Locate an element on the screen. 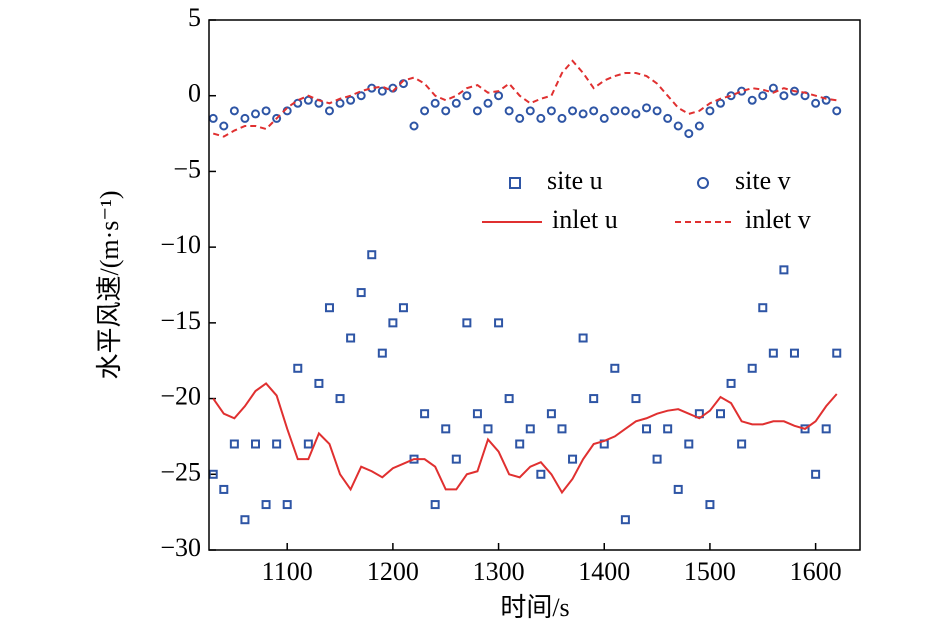 The width and height of the screenshot is (945, 638). legend-label: site u is located at coordinates (575, 180).